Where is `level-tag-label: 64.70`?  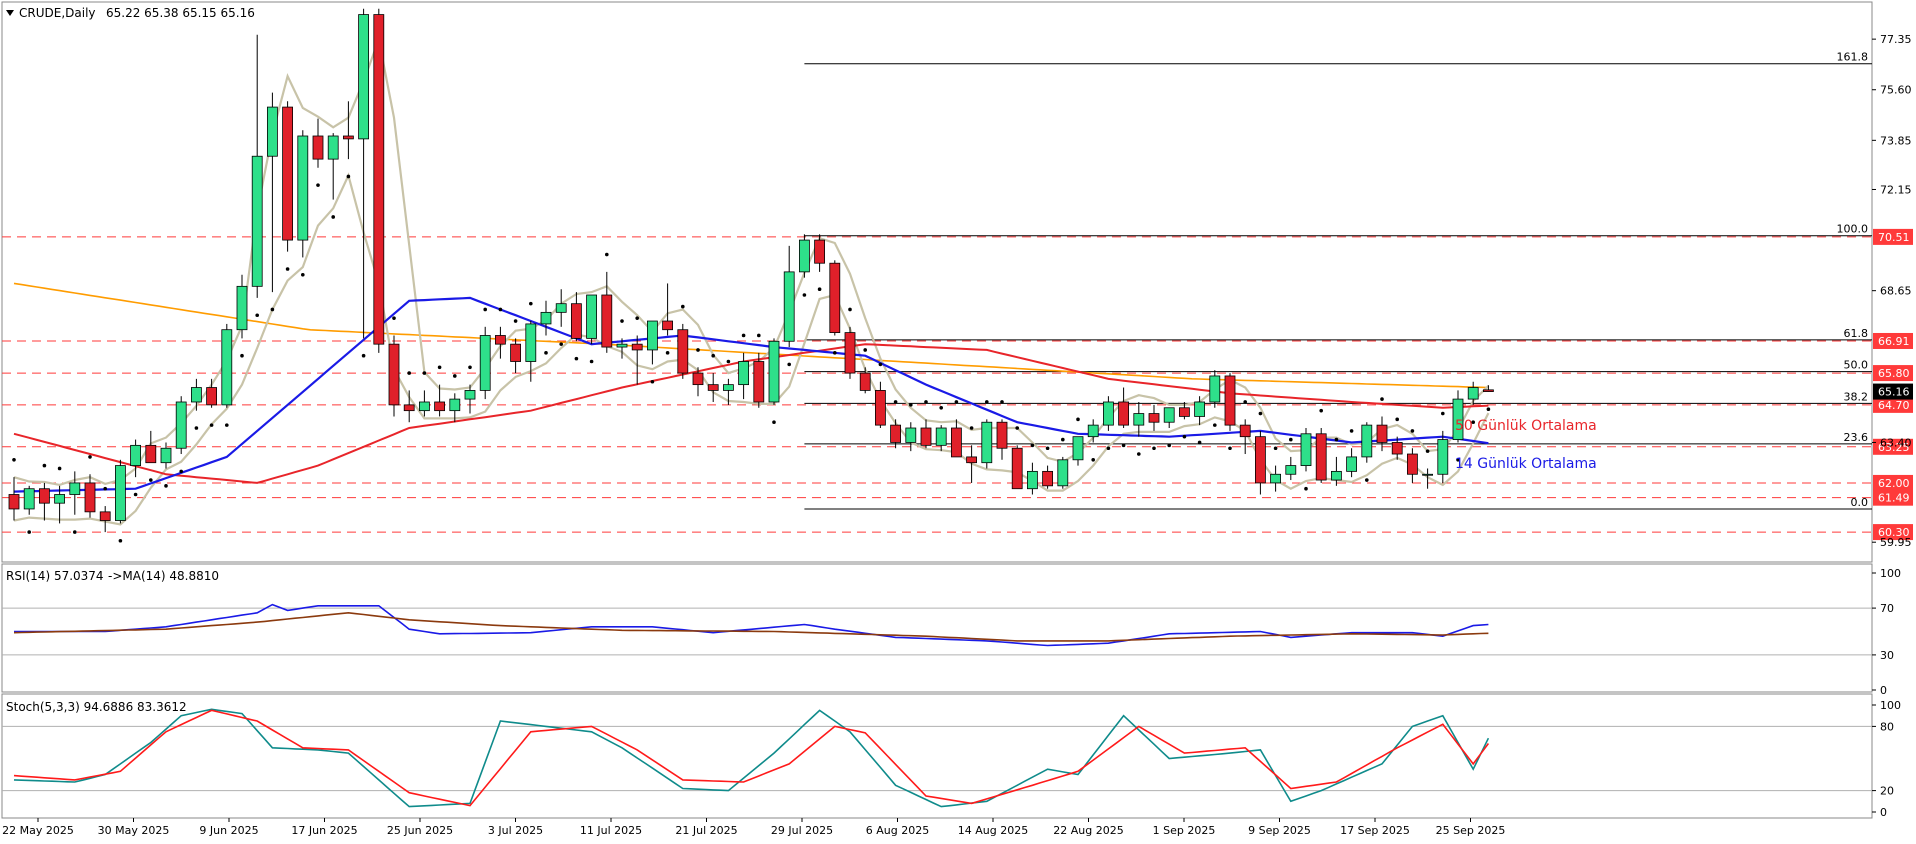 level-tag-label: 64.70 is located at coordinates (1894, 405).